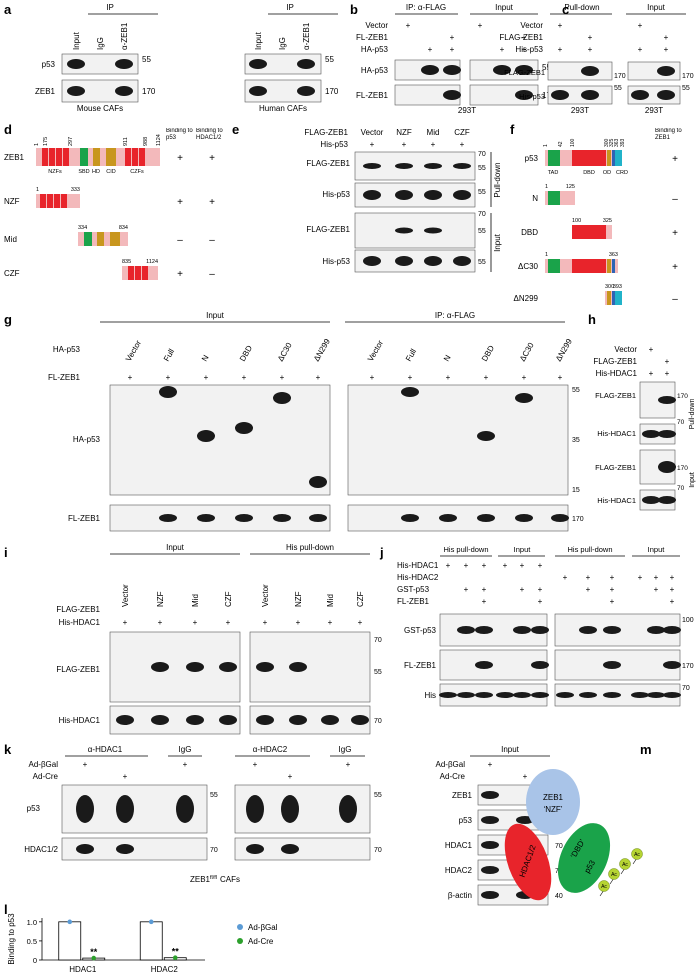 Image resolution: width=698 pixels, height=977 pixels. I want to click on label: NZFs, so click(55, 172).